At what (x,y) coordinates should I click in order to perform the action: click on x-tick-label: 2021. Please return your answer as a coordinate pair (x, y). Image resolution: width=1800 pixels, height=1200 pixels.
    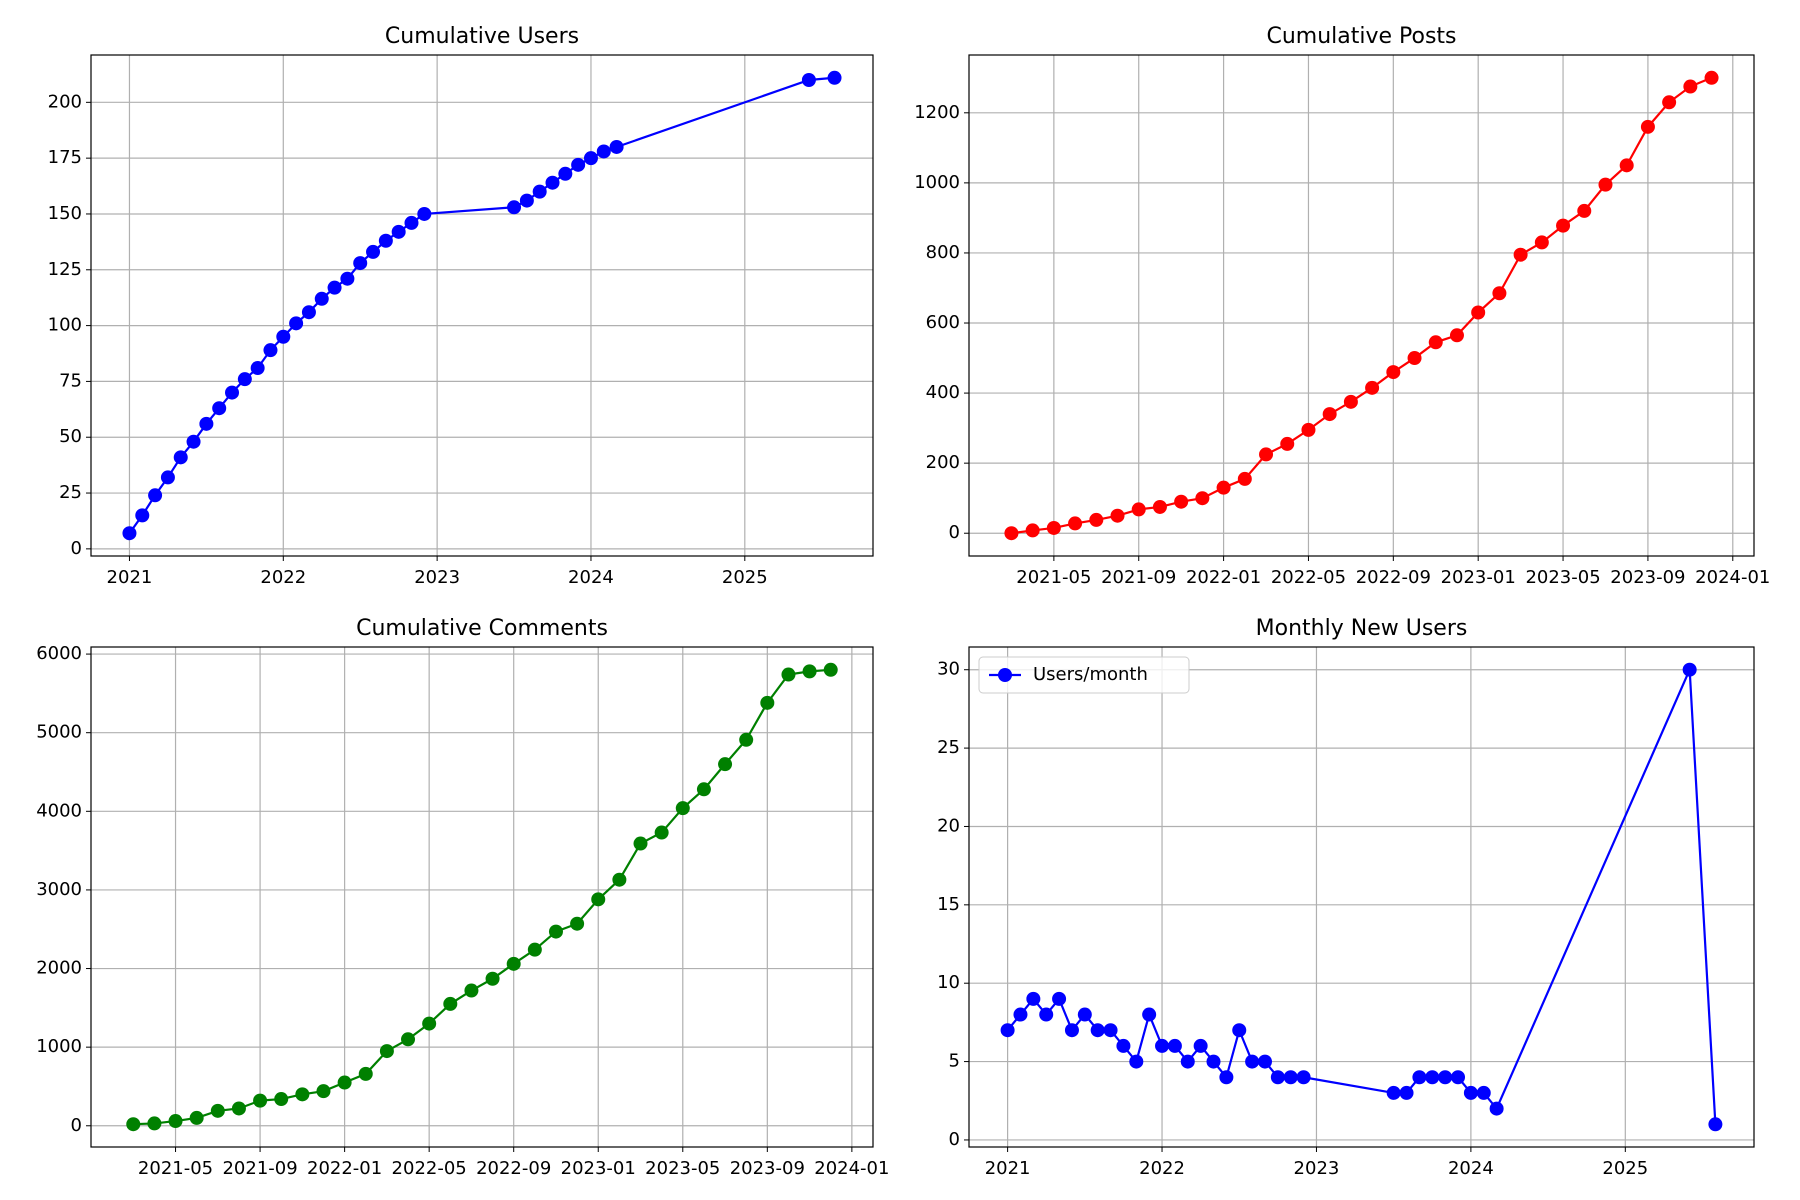
    Looking at the image, I should click on (1008, 1168).